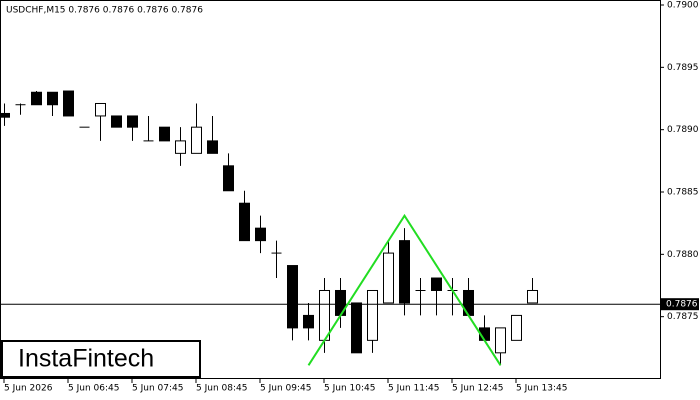 The height and width of the screenshot is (400, 700). Describe the element at coordinates (477, 389) in the screenshot. I see `x-tick-label: 5 Jun 12:45` at that location.